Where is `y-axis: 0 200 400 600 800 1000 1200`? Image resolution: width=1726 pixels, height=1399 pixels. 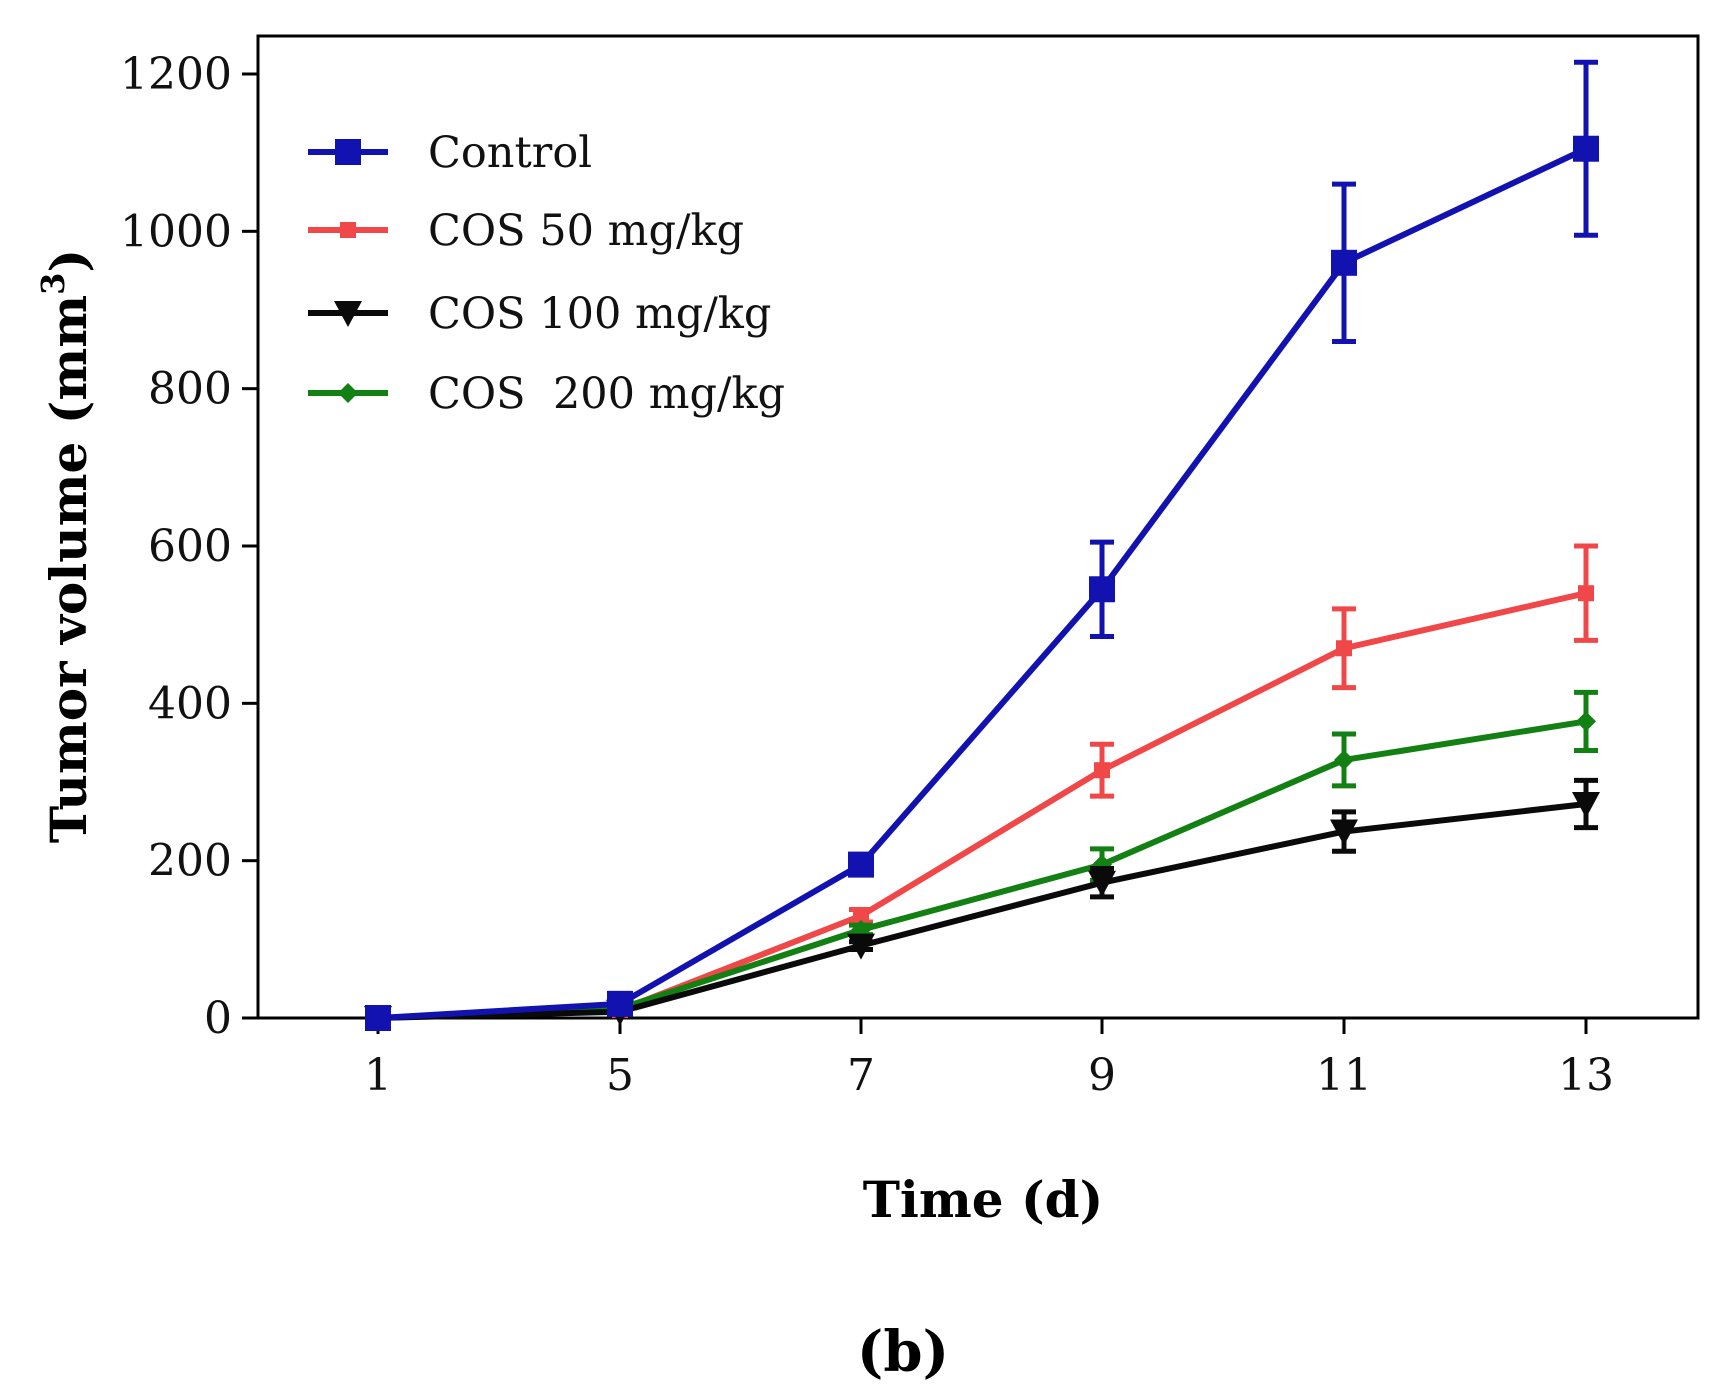 y-axis: 0 200 400 600 800 1000 1200 is located at coordinates (189, 546).